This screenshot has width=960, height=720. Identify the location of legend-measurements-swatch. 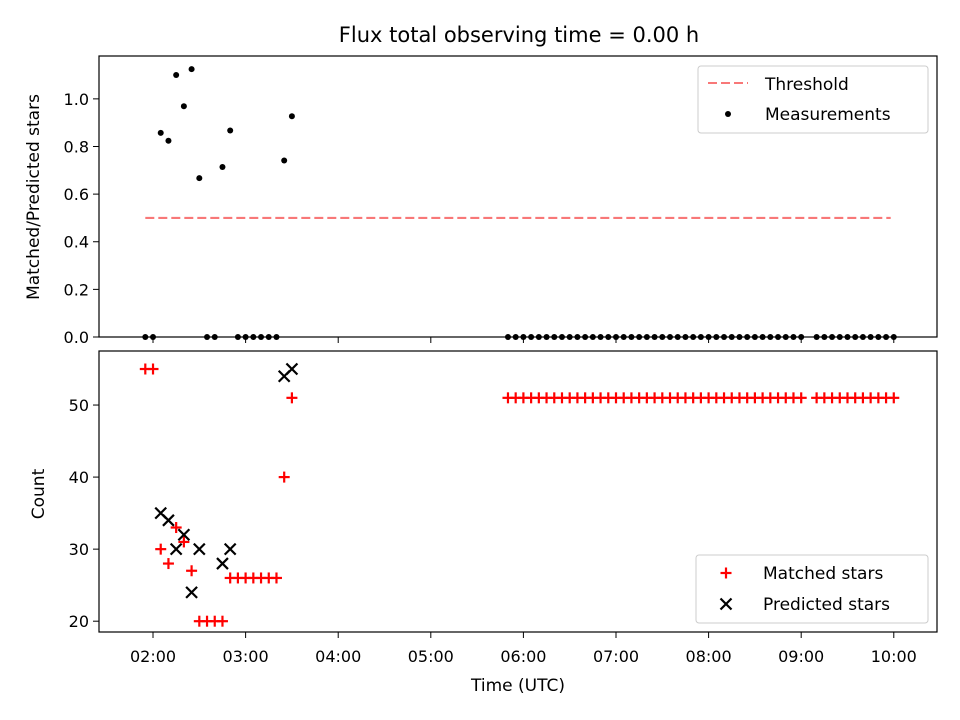
(728, 114).